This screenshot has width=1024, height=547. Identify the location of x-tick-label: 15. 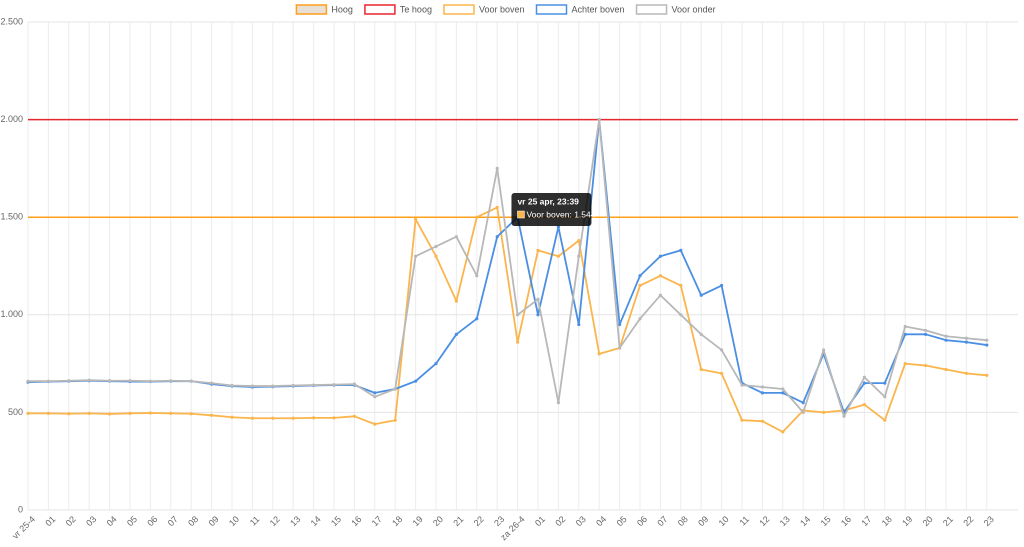
(336, 521).